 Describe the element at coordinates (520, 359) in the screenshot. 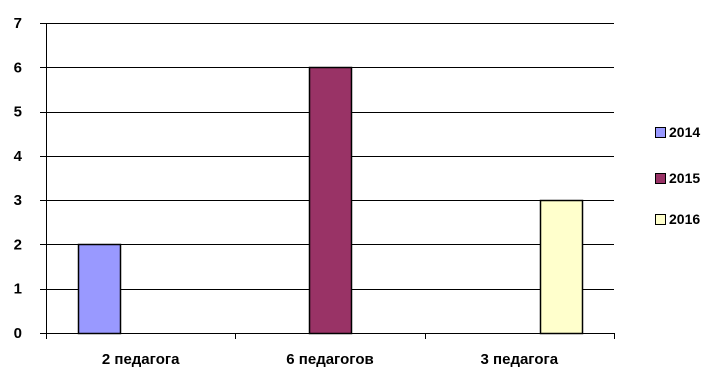

I see `x-tick-label: 3 педагога` at that location.